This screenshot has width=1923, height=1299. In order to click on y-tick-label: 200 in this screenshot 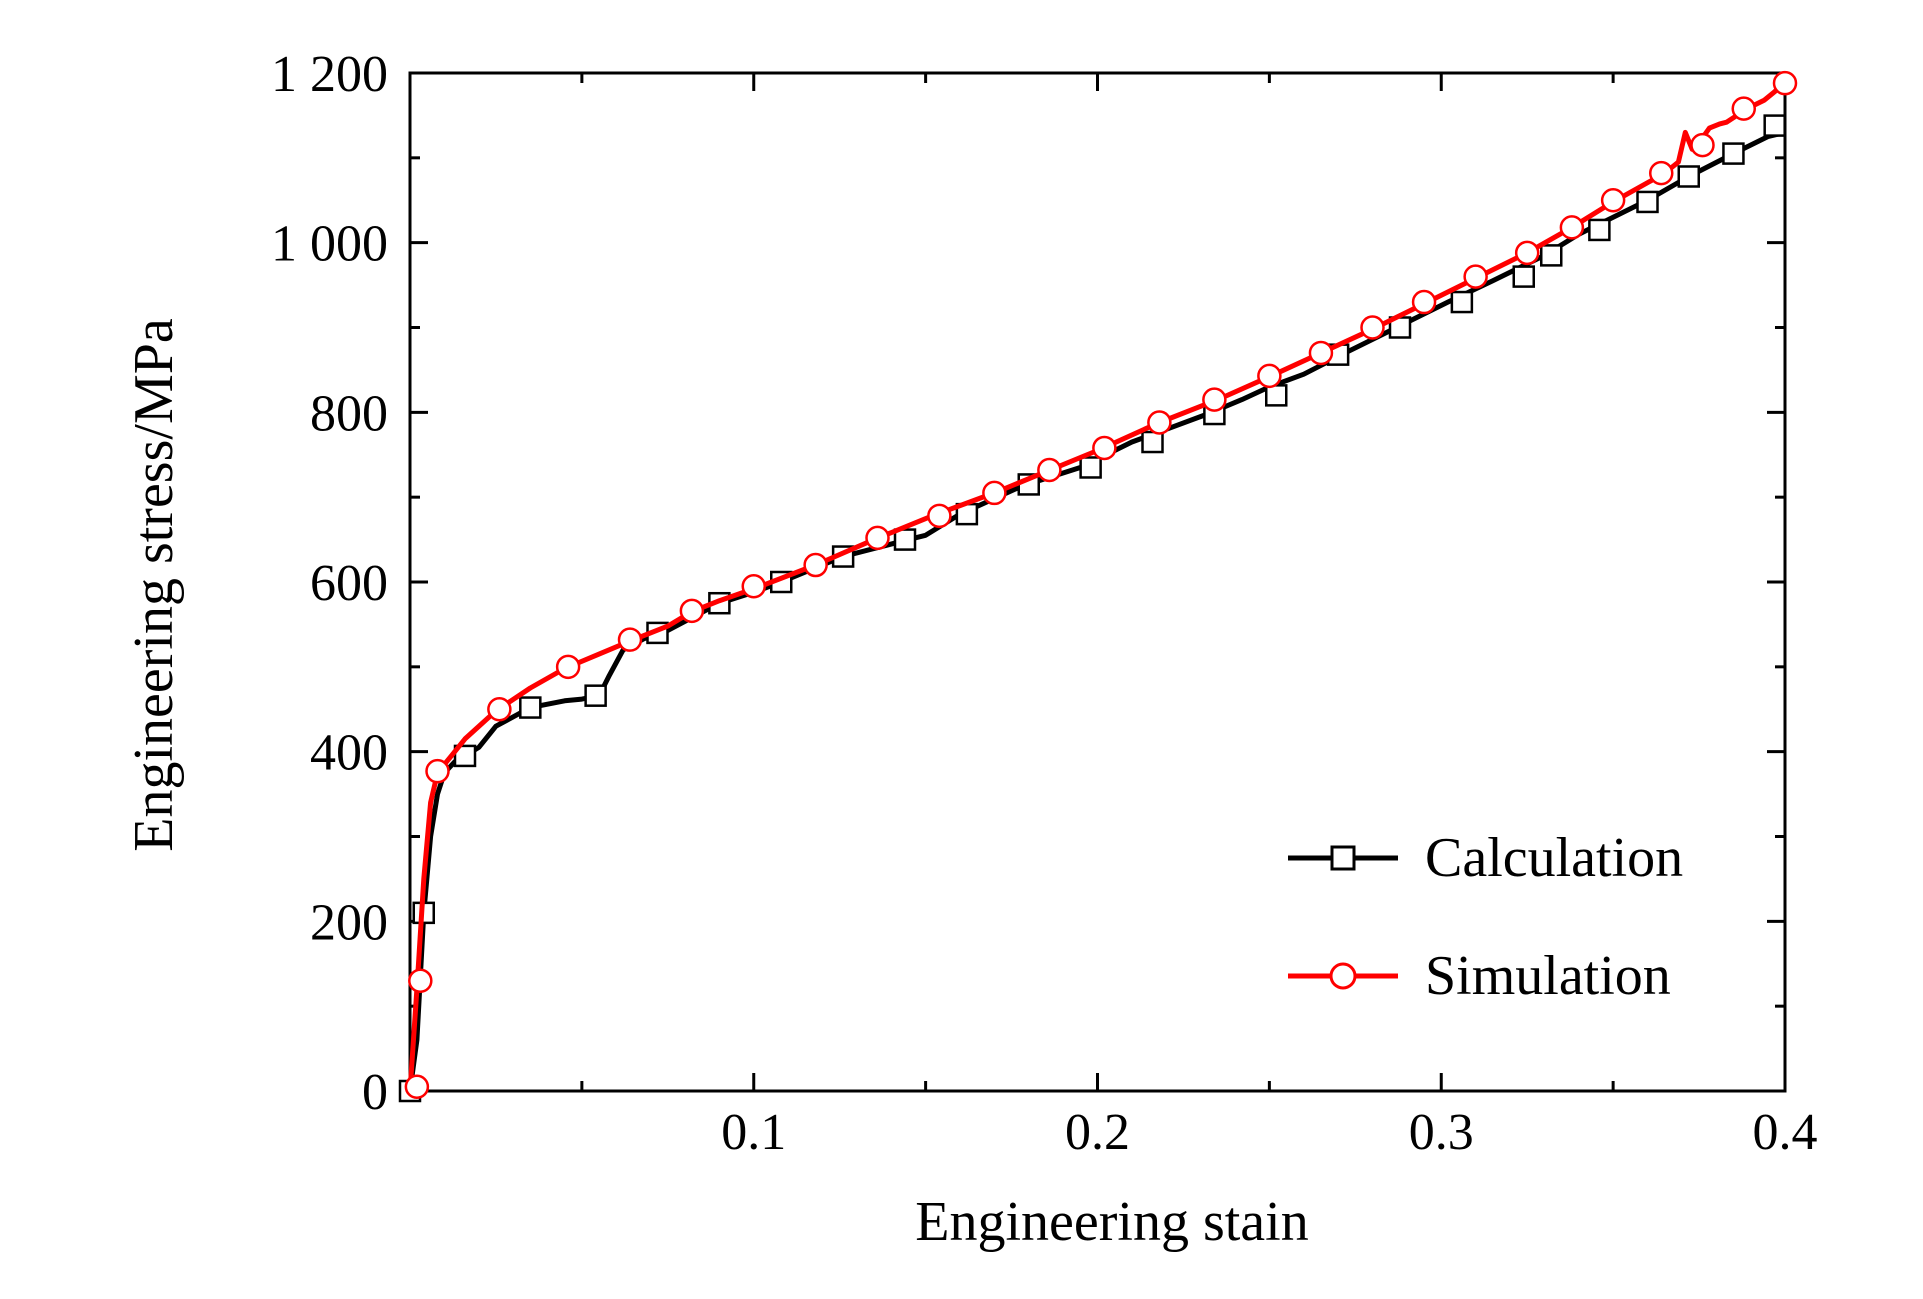, I will do `click(349, 922)`.